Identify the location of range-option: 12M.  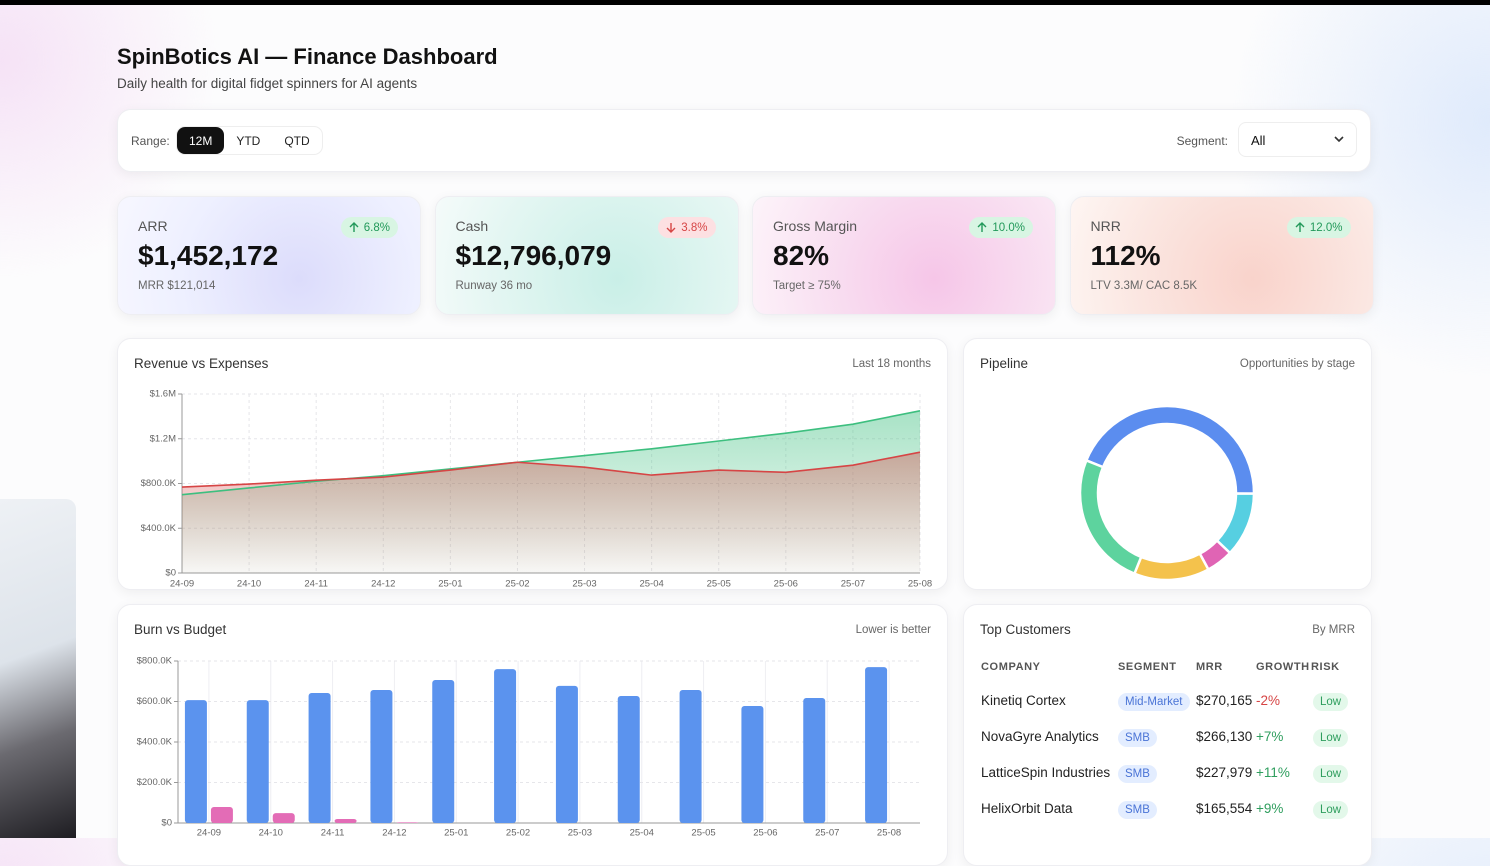
(201, 140).